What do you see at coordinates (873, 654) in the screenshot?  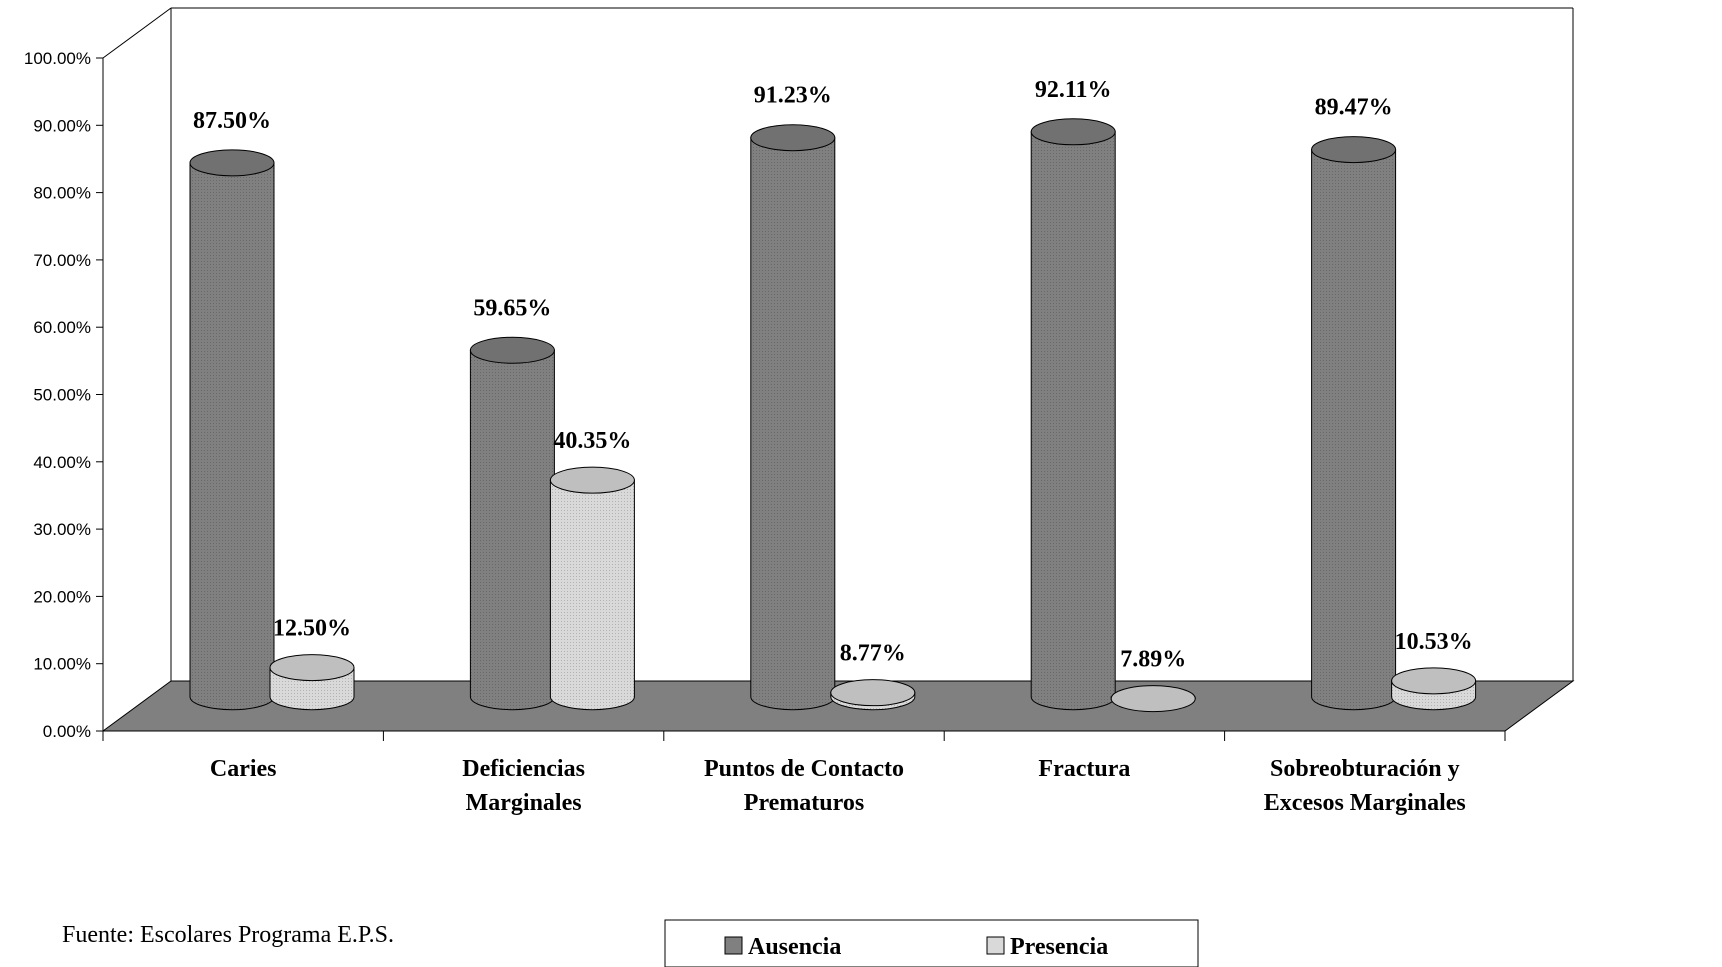 I see `data-label: 8.77%` at bounding box center [873, 654].